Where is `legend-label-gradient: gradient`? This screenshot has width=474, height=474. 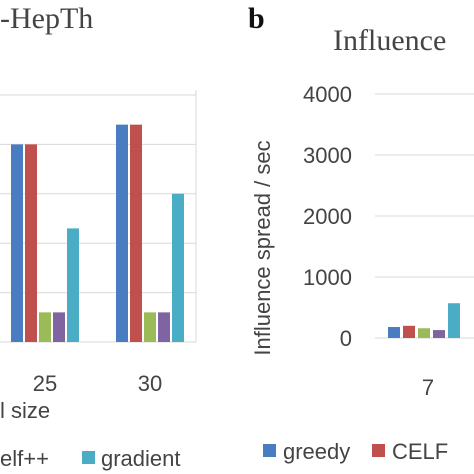 legend-label-gradient: gradient is located at coordinates (141, 458).